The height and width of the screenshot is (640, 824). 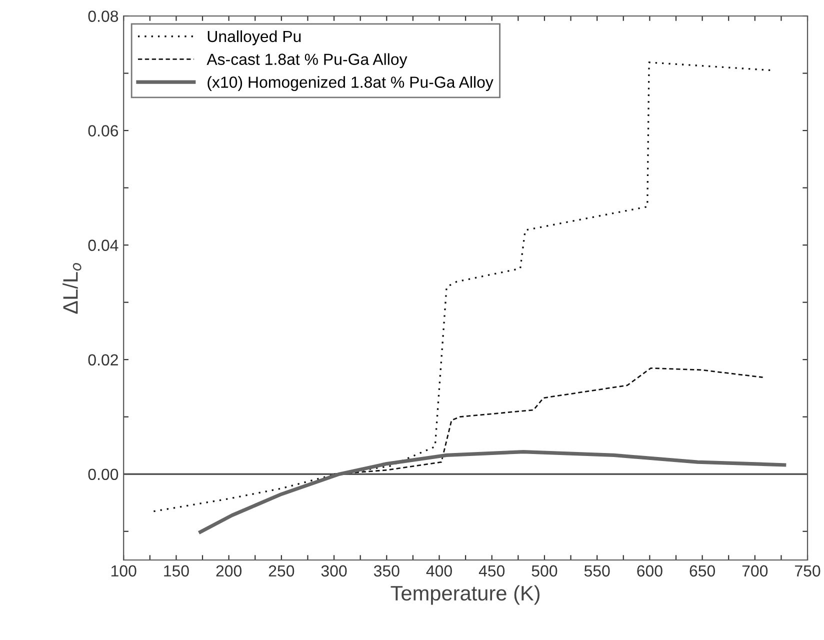 I want to click on x-tick-label: 400, so click(x=439, y=571).